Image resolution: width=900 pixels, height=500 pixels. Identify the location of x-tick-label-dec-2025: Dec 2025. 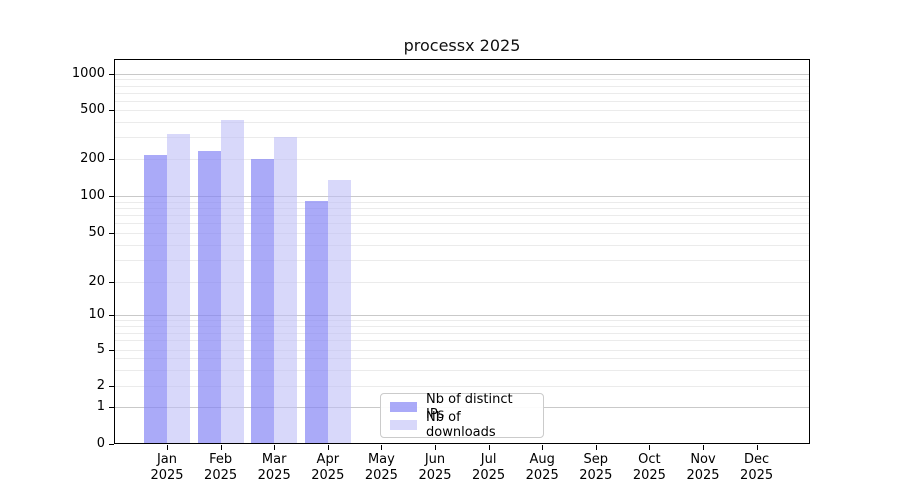
(757, 468).